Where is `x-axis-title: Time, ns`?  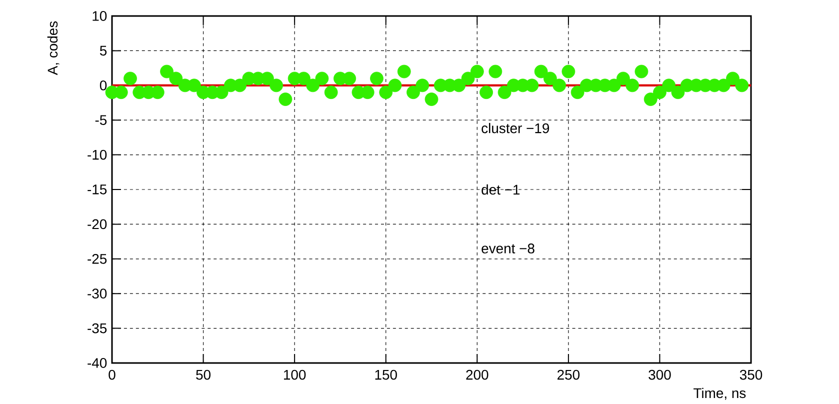 x-axis-title: Time, ns is located at coordinates (720, 394).